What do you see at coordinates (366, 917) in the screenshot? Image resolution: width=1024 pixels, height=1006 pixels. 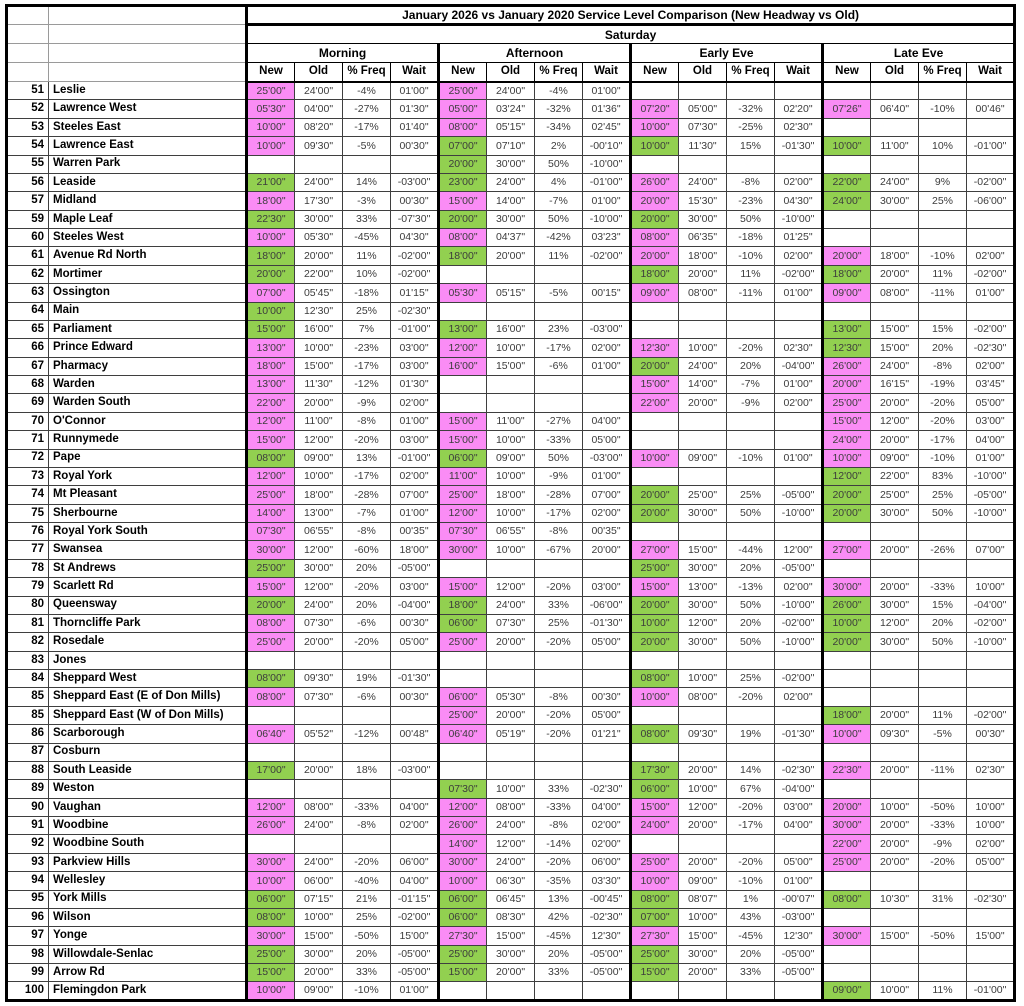 I see `headway-cell: 25%` at bounding box center [366, 917].